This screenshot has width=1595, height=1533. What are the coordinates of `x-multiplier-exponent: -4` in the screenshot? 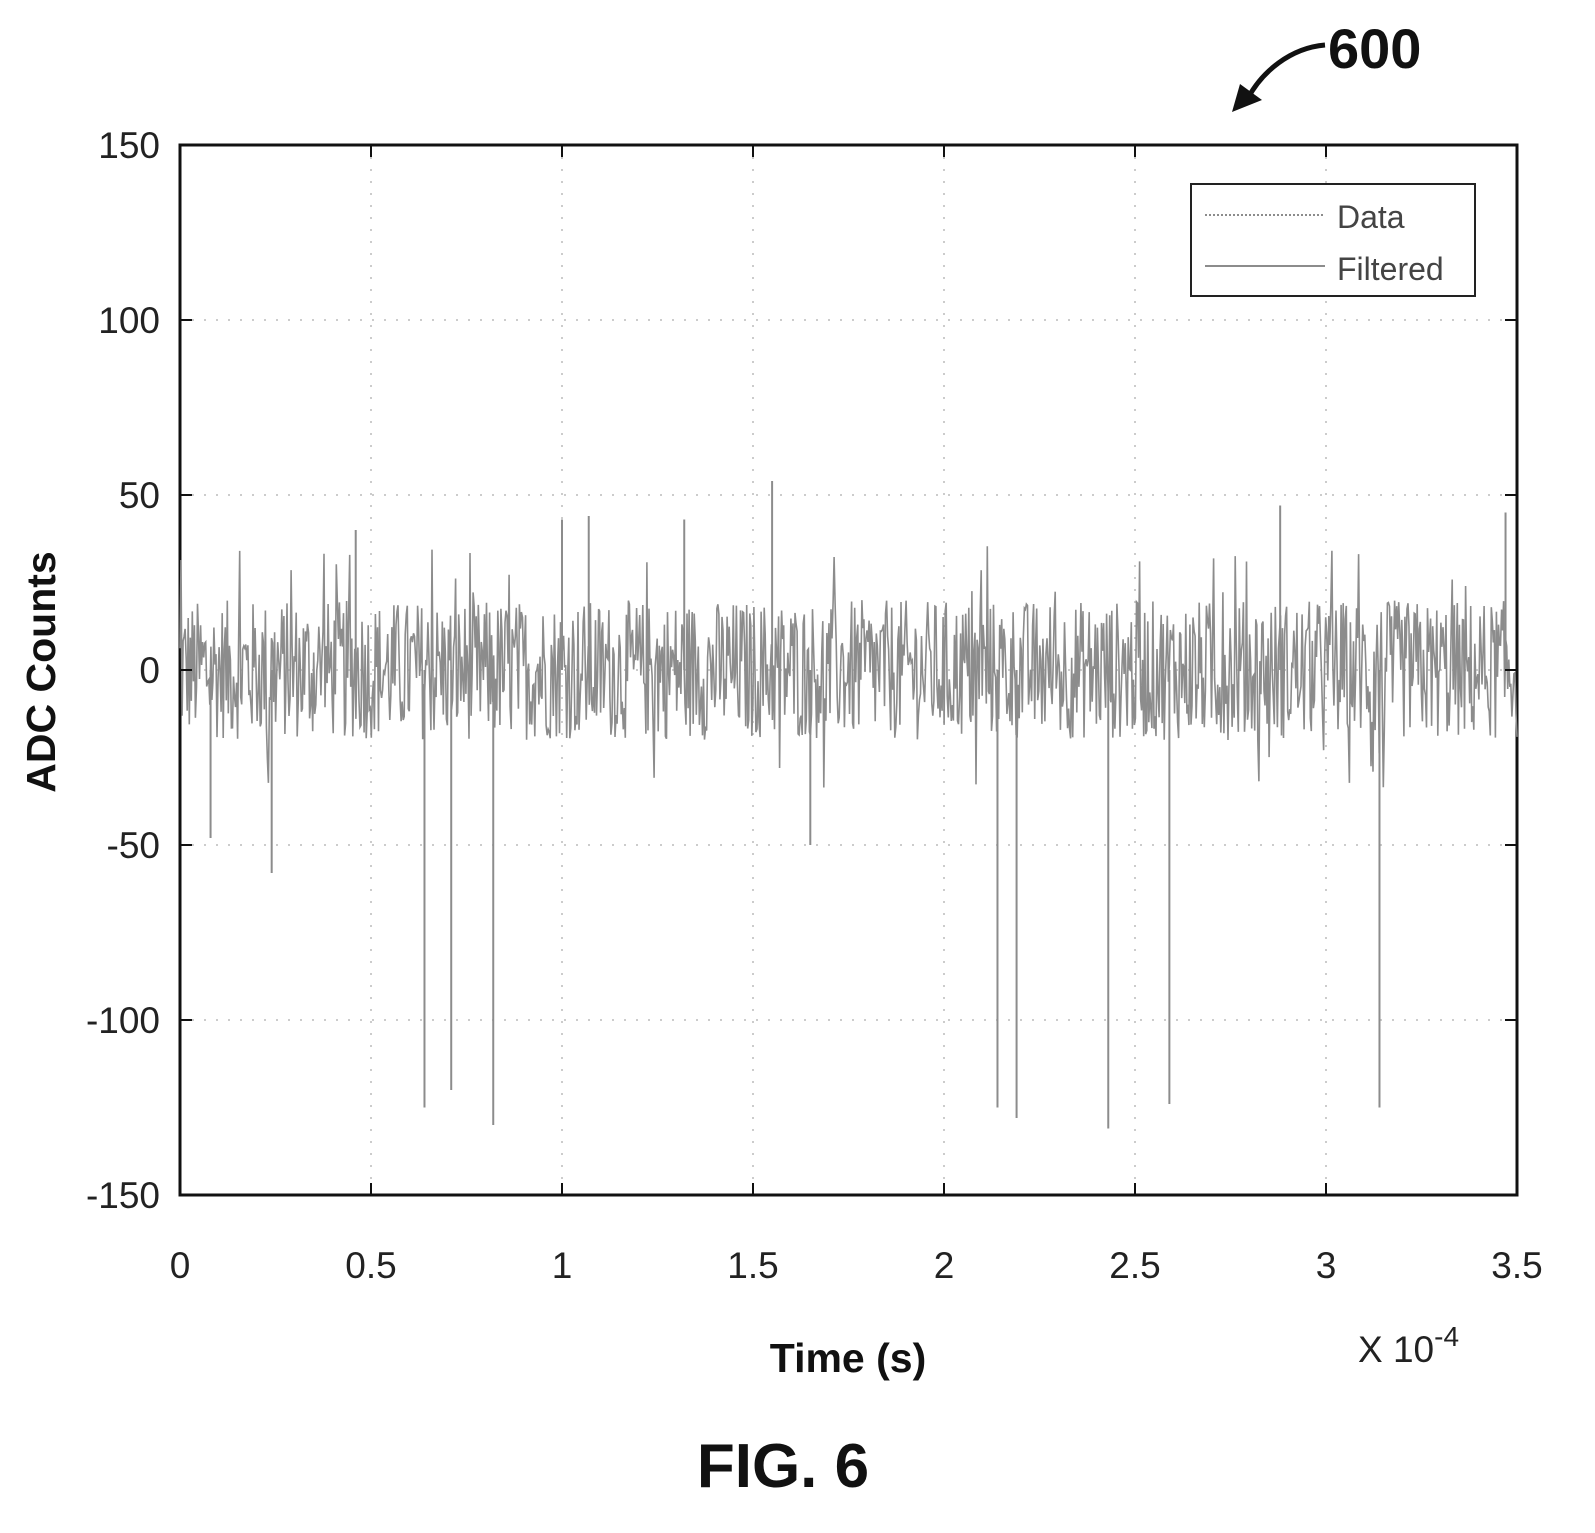 It's located at (1446, 1336).